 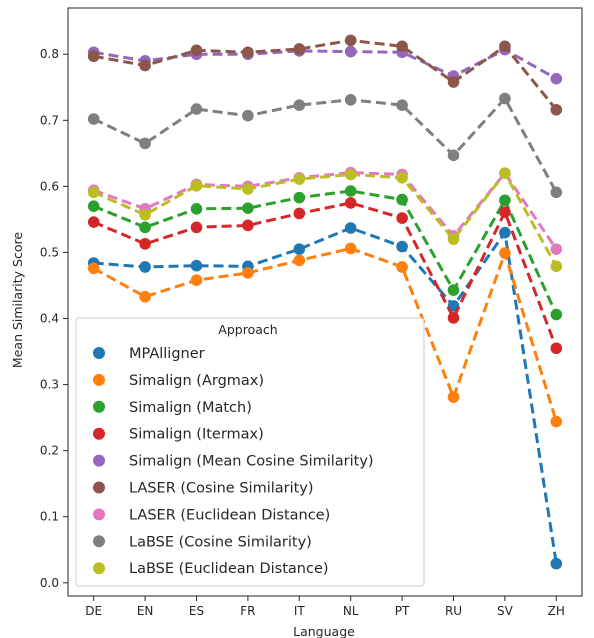 I want to click on x-tick-label: PT, so click(x=402, y=611).